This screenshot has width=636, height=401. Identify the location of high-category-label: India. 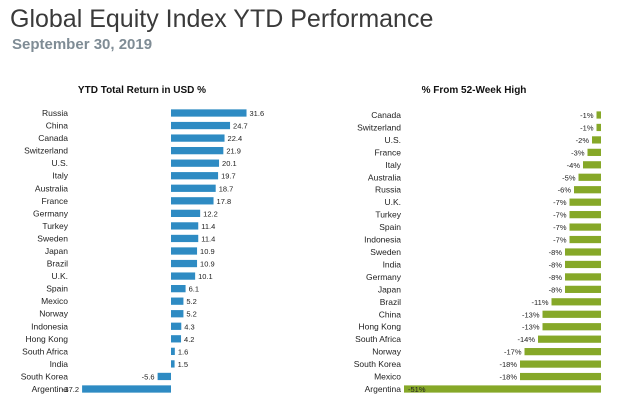
(392, 264).